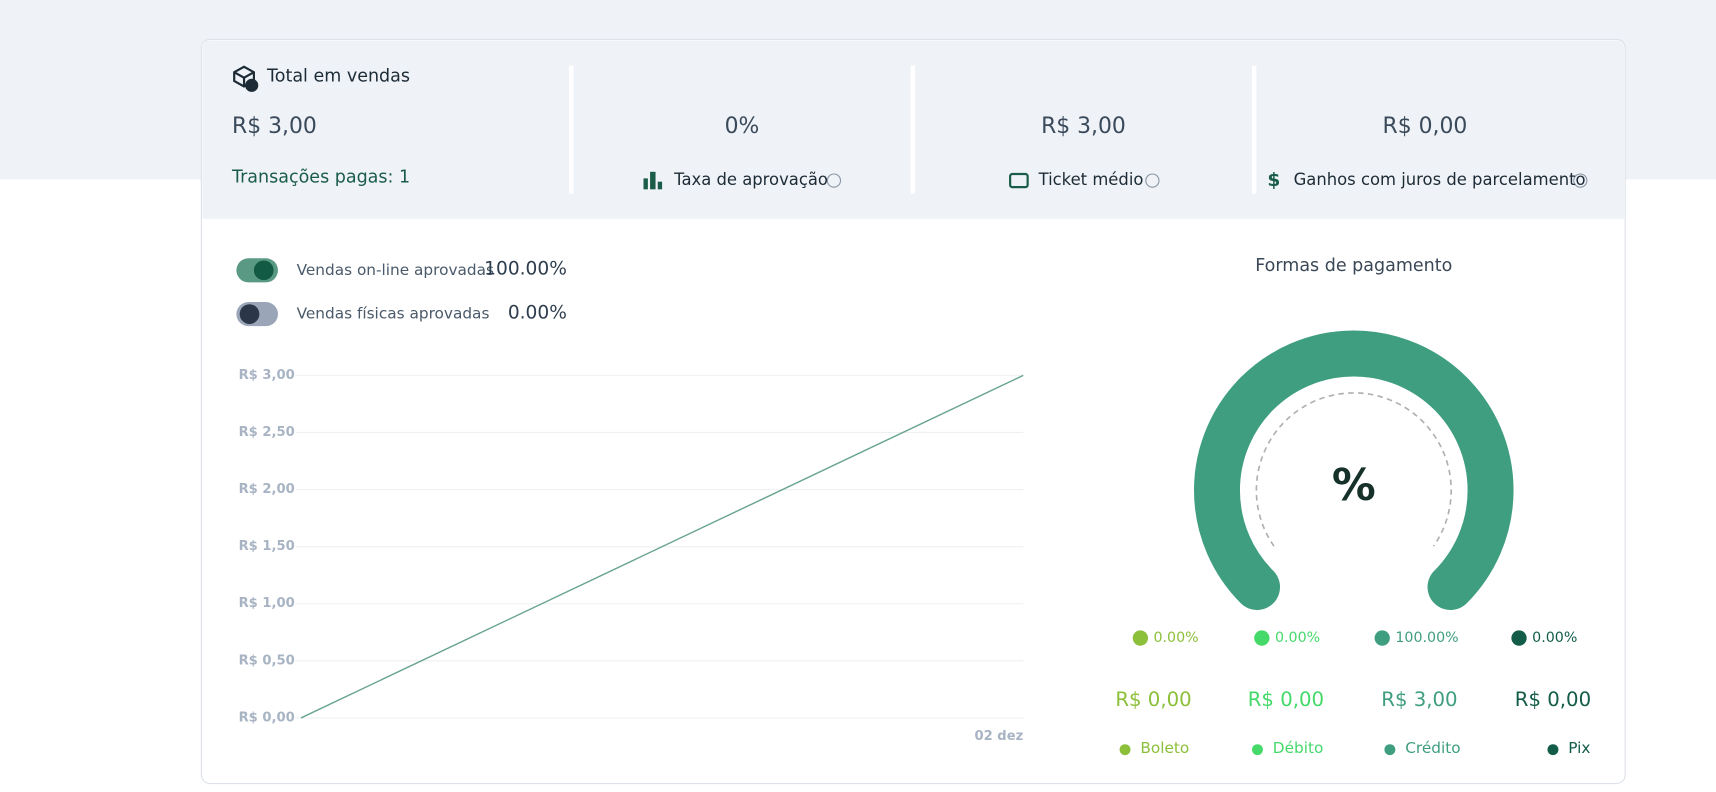  Describe the element at coordinates (274, 126) in the screenshot. I see `total-value: R$ 3,00` at that location.